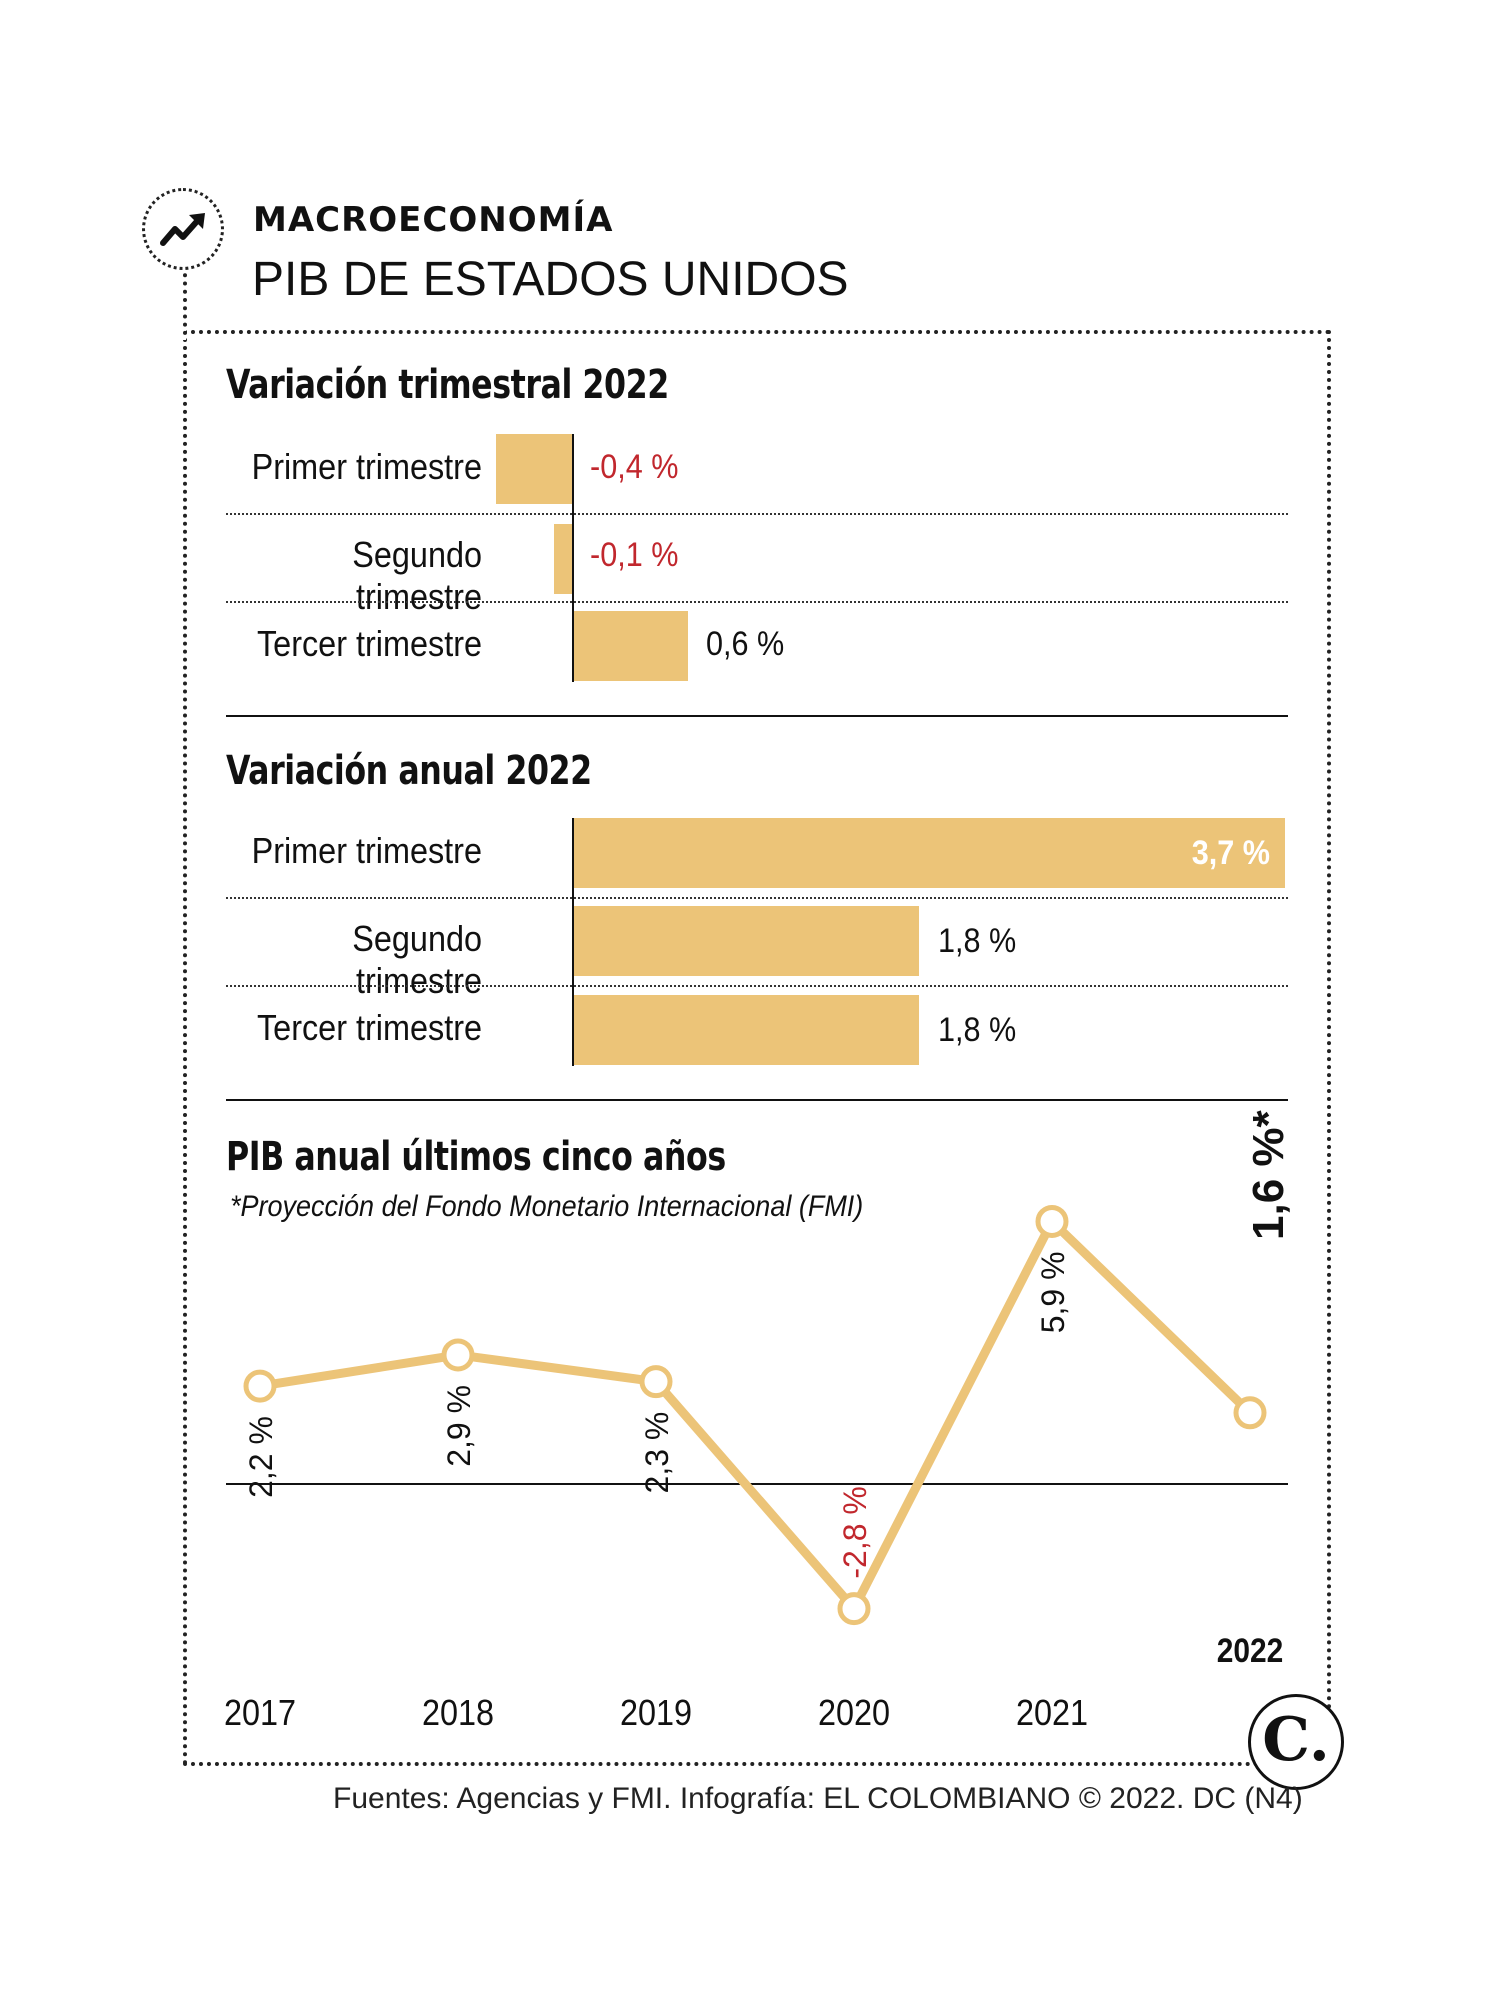 Image resolution: width=1485 pixels, height=2000 pixels. What do you see at coordinates (433, 220) in the screenshot?
I see `kicker: MACROECONOMÍA` at bounding box center [433, 220].